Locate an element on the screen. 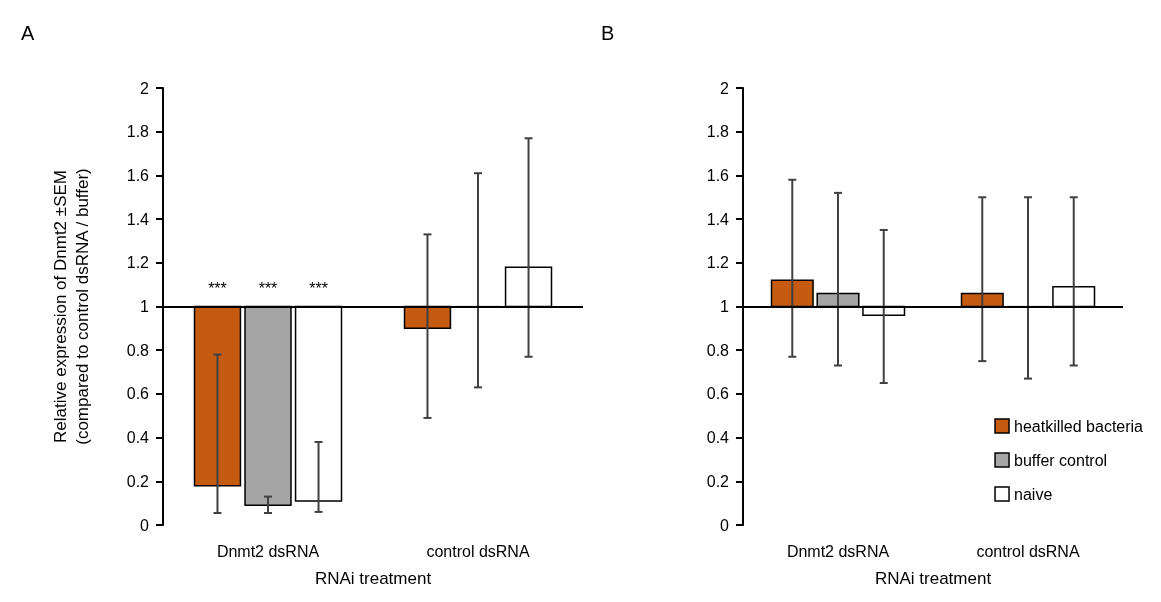 This screenshot has height=602, width=1161. legend-label: naive is located at coordinates (1033, 494).